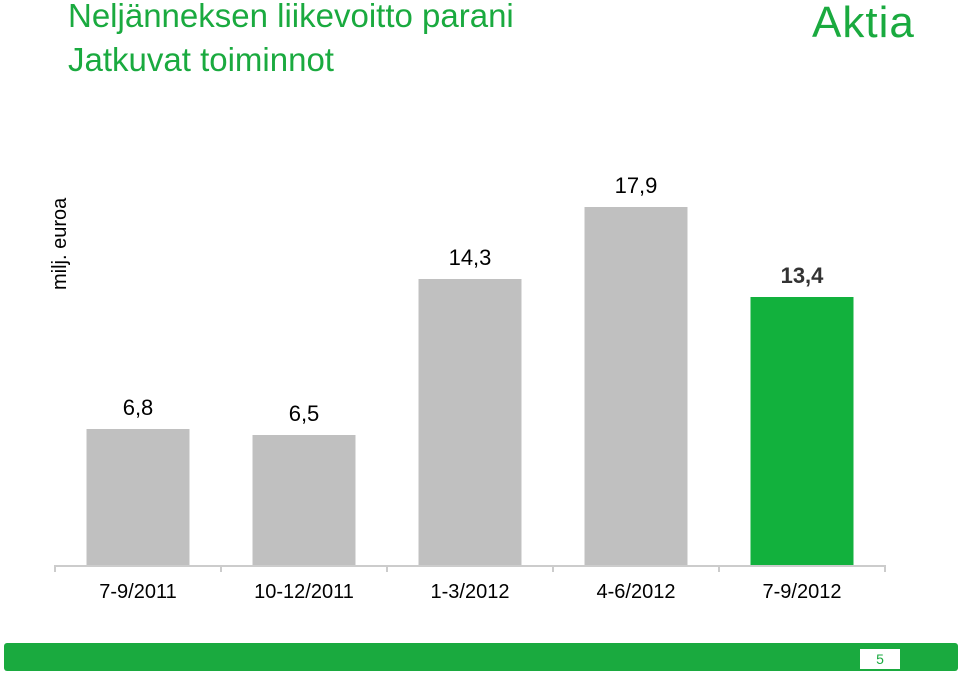  I want to click on data-label: 6,5, so click(304, 413).